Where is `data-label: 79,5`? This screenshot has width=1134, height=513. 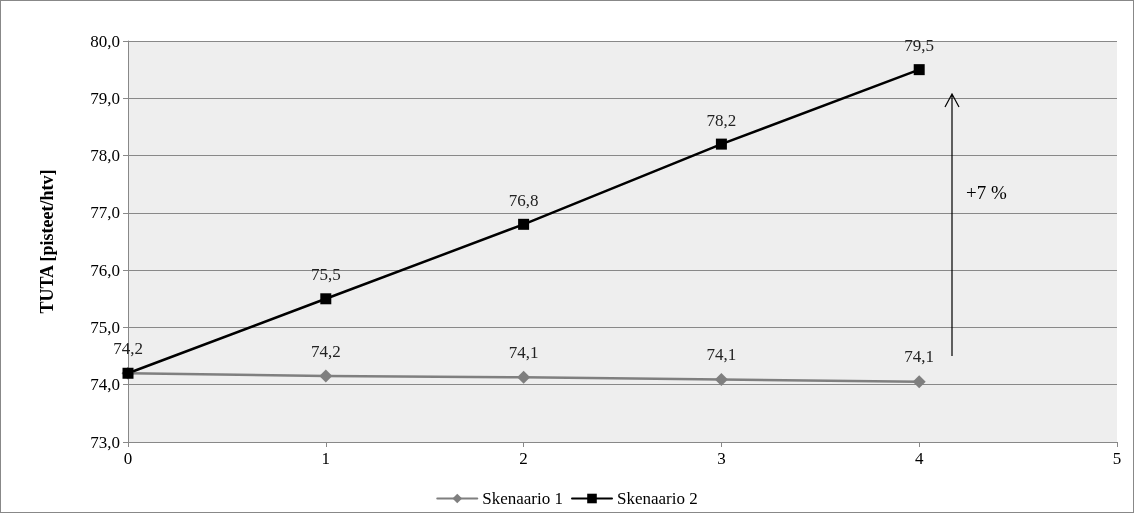
data-label: 79,5 is located at coordinates (919, 46).